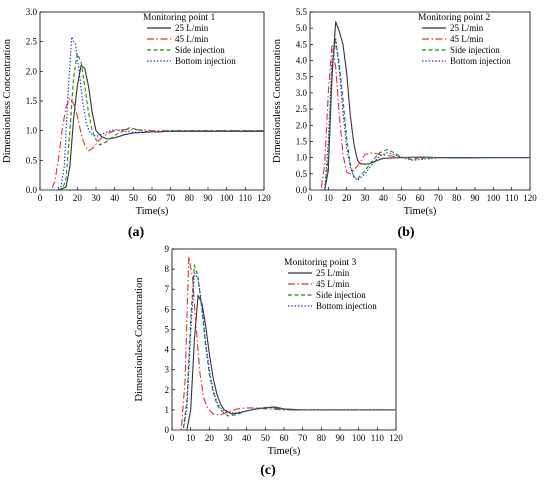 The width and height of the screenshot is (550, 487). Describe the element at coordinates (302, 12) in the screenshot. I see `y-tick-label: 5.5` at that location.